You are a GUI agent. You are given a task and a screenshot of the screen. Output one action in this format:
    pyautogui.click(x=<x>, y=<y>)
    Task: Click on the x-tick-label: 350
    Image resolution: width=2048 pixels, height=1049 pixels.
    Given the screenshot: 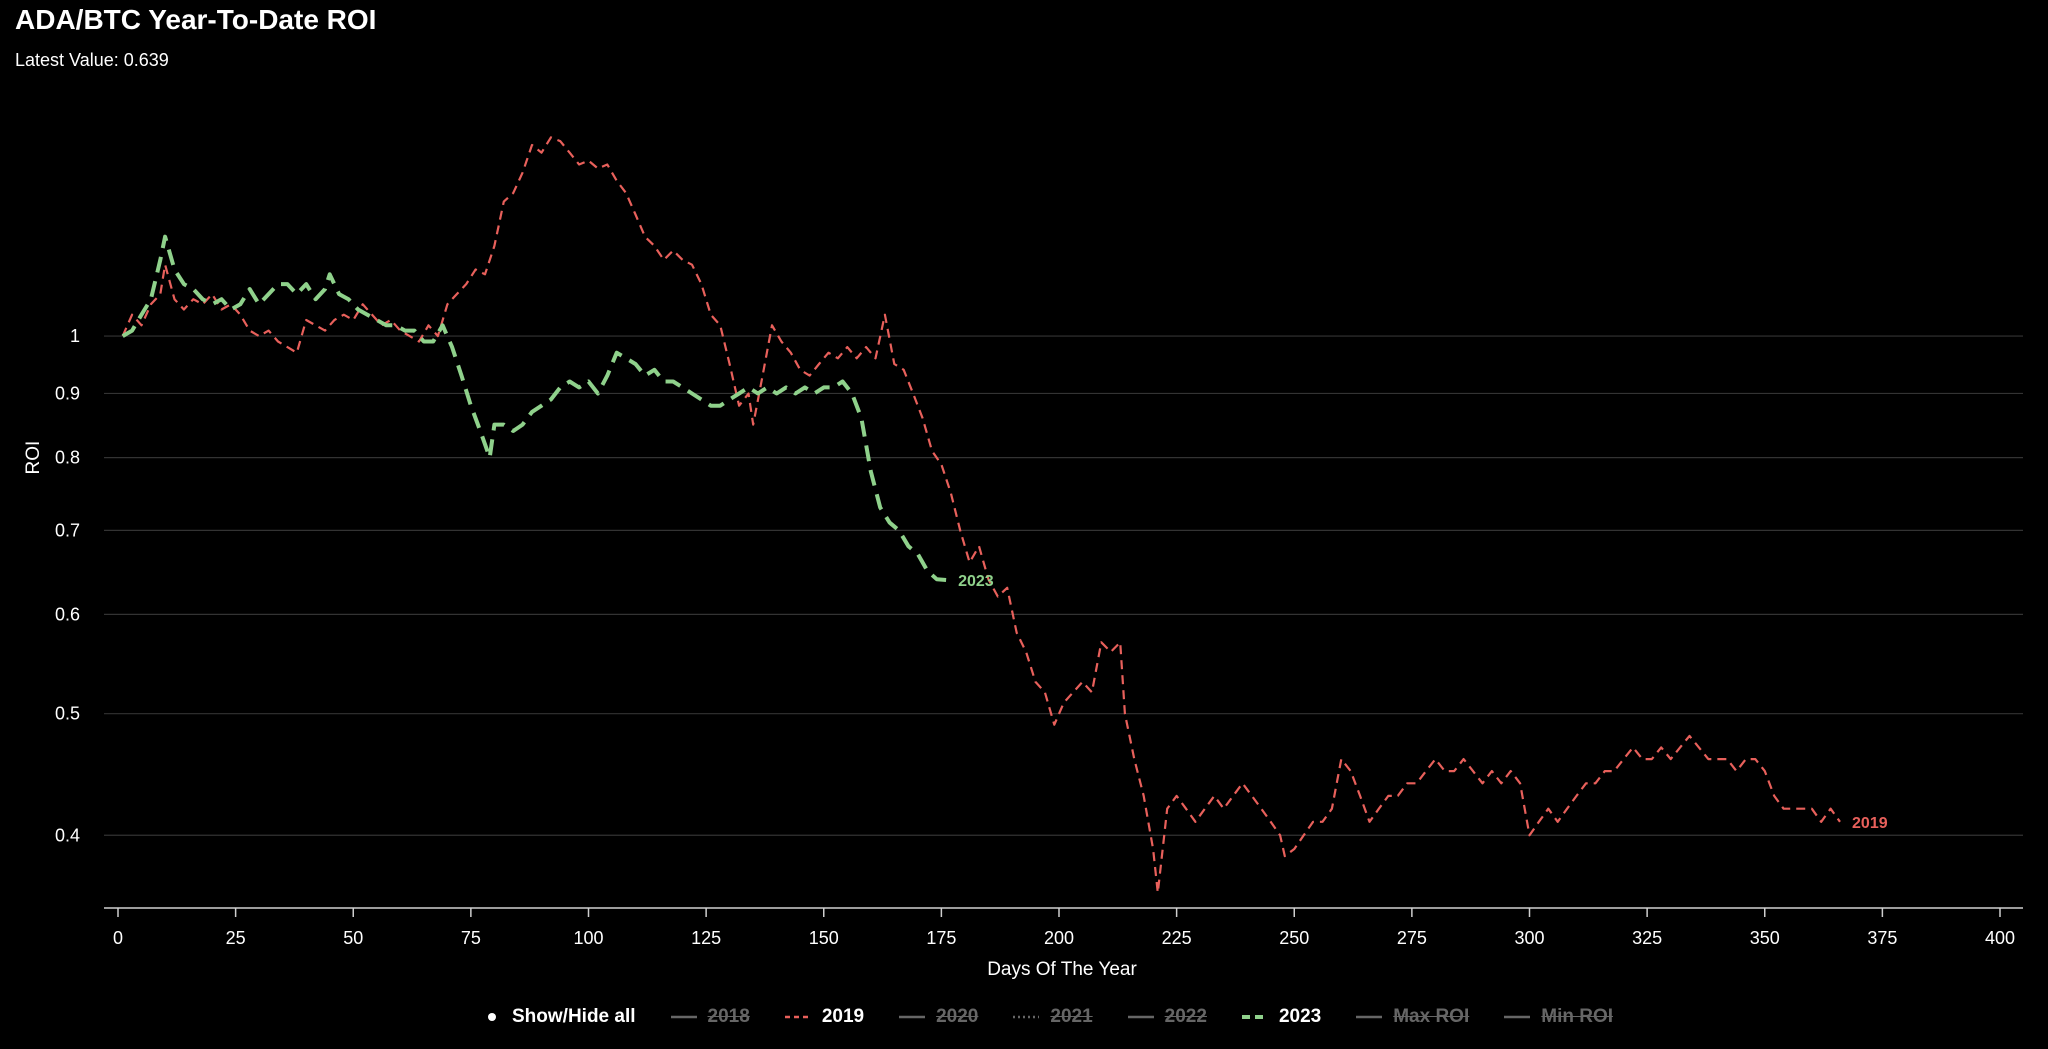 What is the action you would take?
    pyautogui.click(x=1765, y=938)
    